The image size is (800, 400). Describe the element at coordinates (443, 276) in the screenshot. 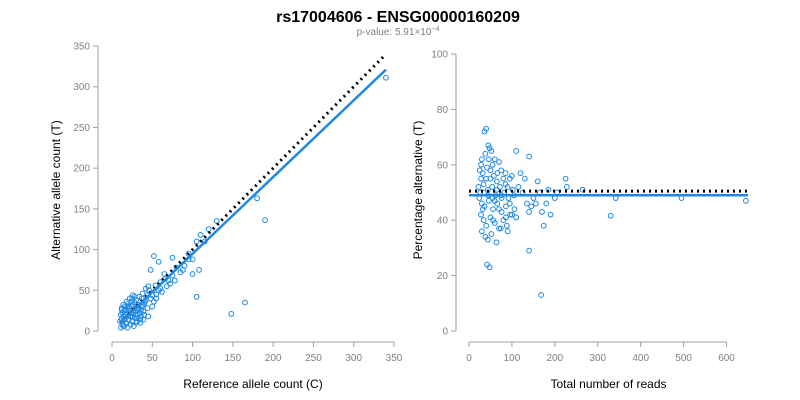

I see `y-tick-label: 20` at that location.